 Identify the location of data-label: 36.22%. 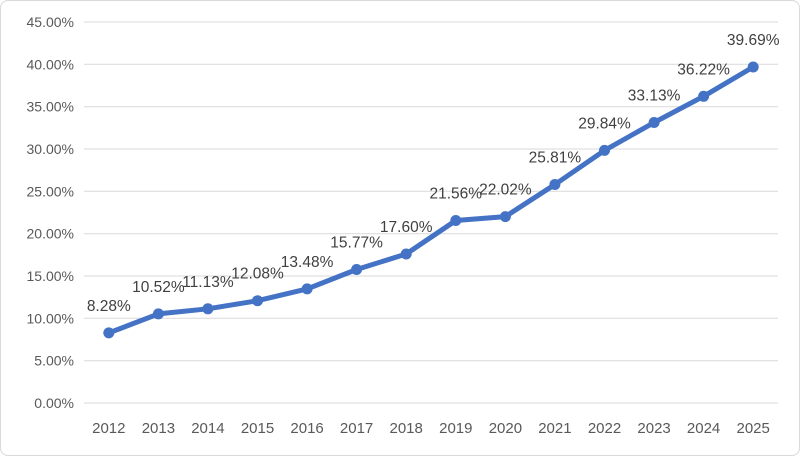
(703, 69).